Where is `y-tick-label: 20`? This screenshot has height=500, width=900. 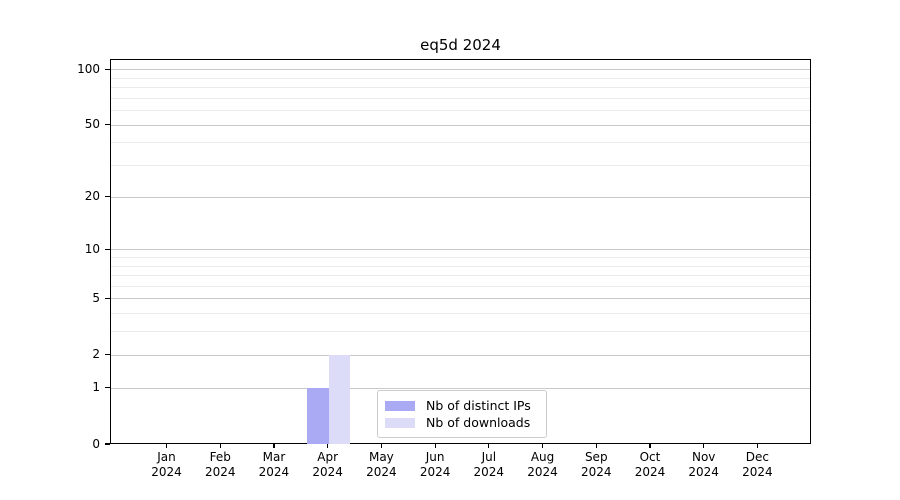
y-tick-label: 20 is located at coordinates (92, 196).